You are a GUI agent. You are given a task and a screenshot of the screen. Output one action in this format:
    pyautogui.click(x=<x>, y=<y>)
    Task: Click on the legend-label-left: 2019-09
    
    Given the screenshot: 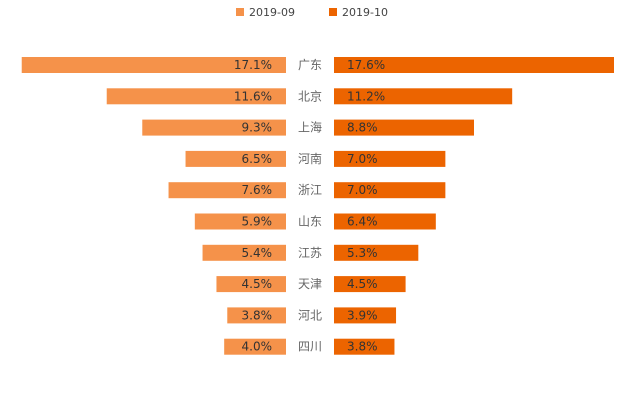 What is the action you would take?
    pyautogui.click(x=272, y=12)
    